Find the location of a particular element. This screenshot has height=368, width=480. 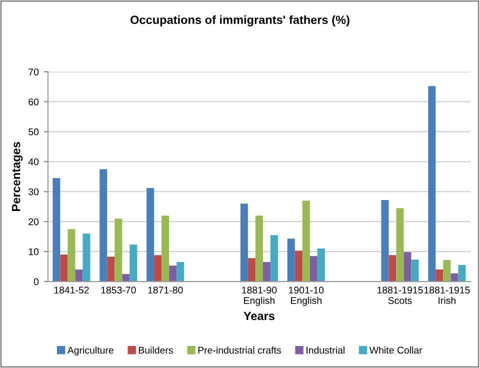

x-tick-label: 1841-52 is located at coordinates (71, 290).